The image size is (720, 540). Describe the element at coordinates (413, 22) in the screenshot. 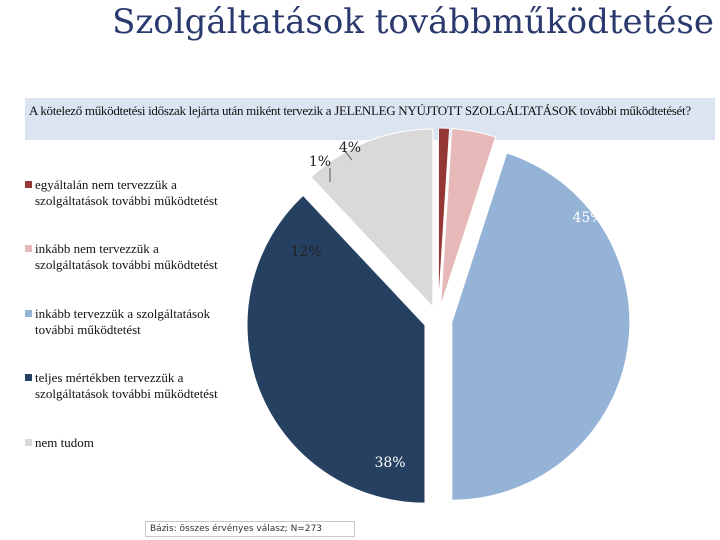

I see `page-title: Szolgáltatások továbbműködtetése` at that location.